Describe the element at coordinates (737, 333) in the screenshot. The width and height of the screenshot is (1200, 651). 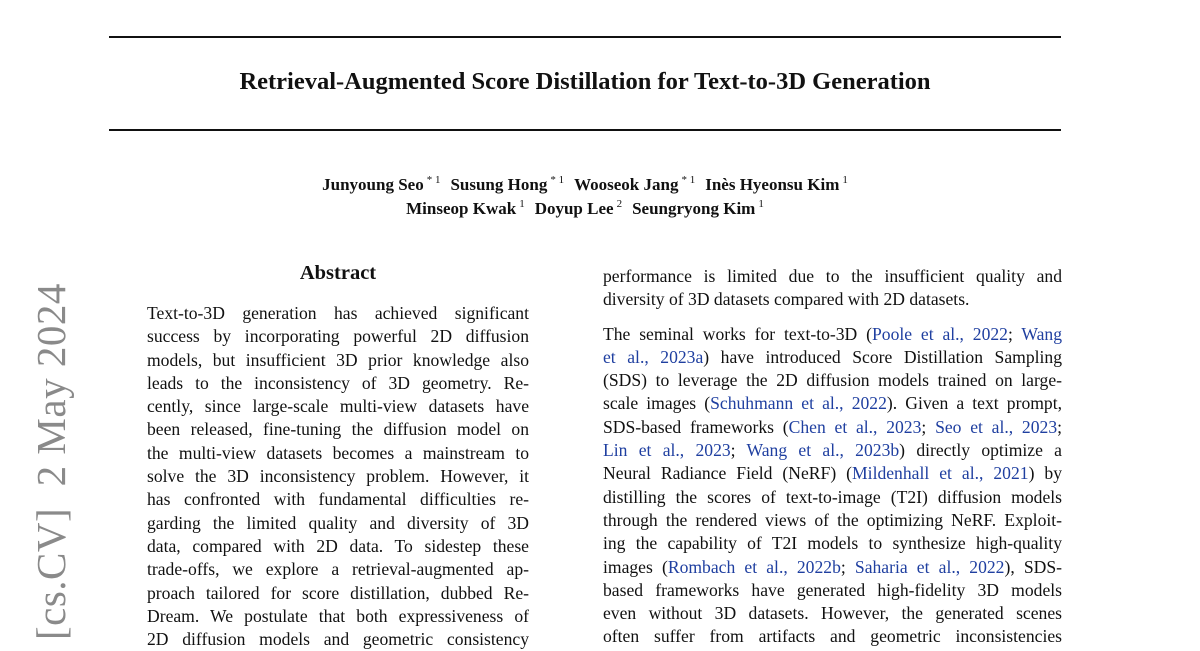
I see `text-segment: The seminal works for text-to-3D (` at that location.